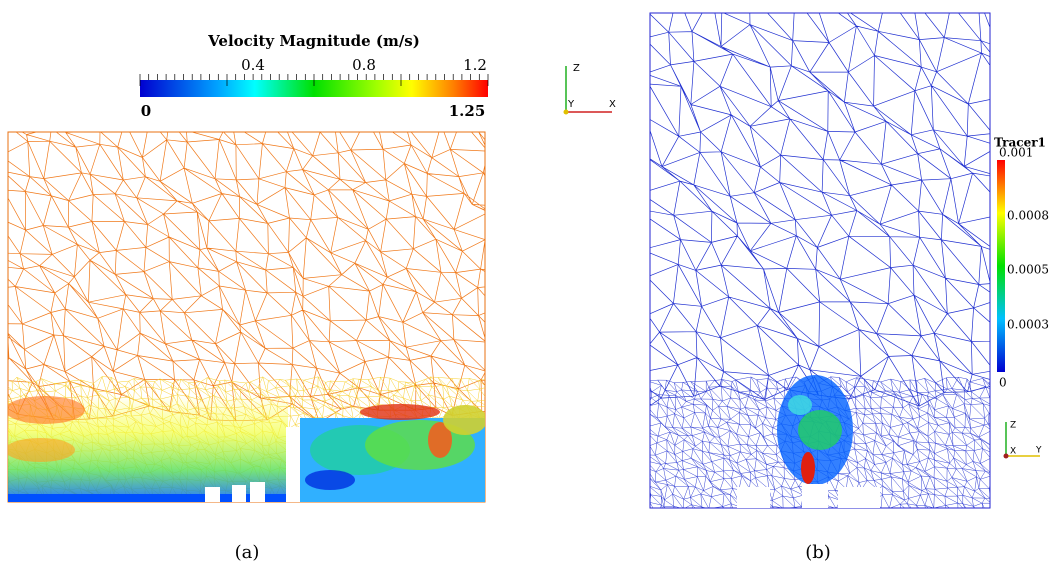 The height and width of the screenshot is (572, 1063). I want to click on floor, so click(148, 498).